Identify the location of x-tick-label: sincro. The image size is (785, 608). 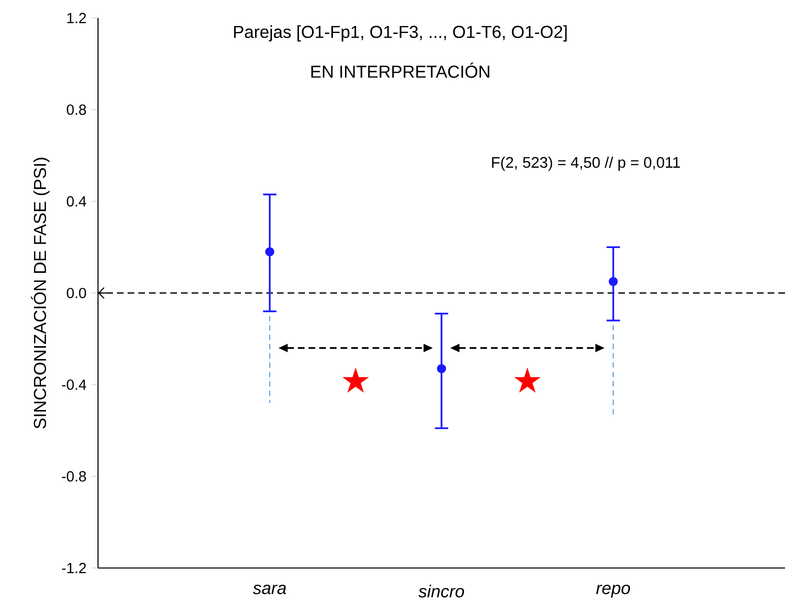
(441, 591).